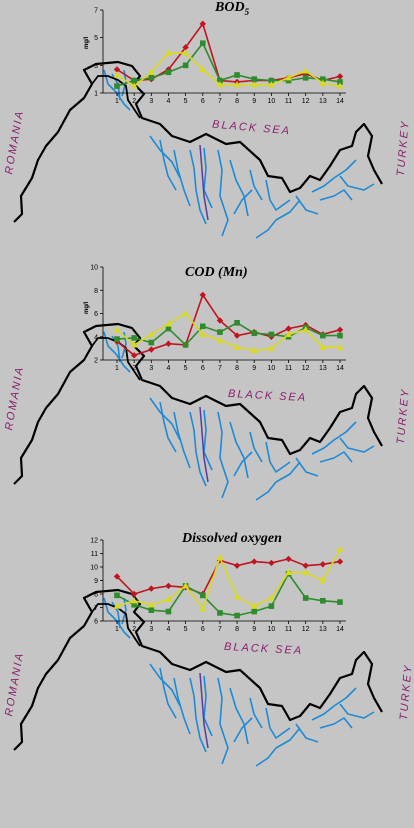 The height and width of the screenshot is (828, 414). Describe the element at coordinates (96, 337) in the screenshot. I see `y-tick-label: 4` at that location.